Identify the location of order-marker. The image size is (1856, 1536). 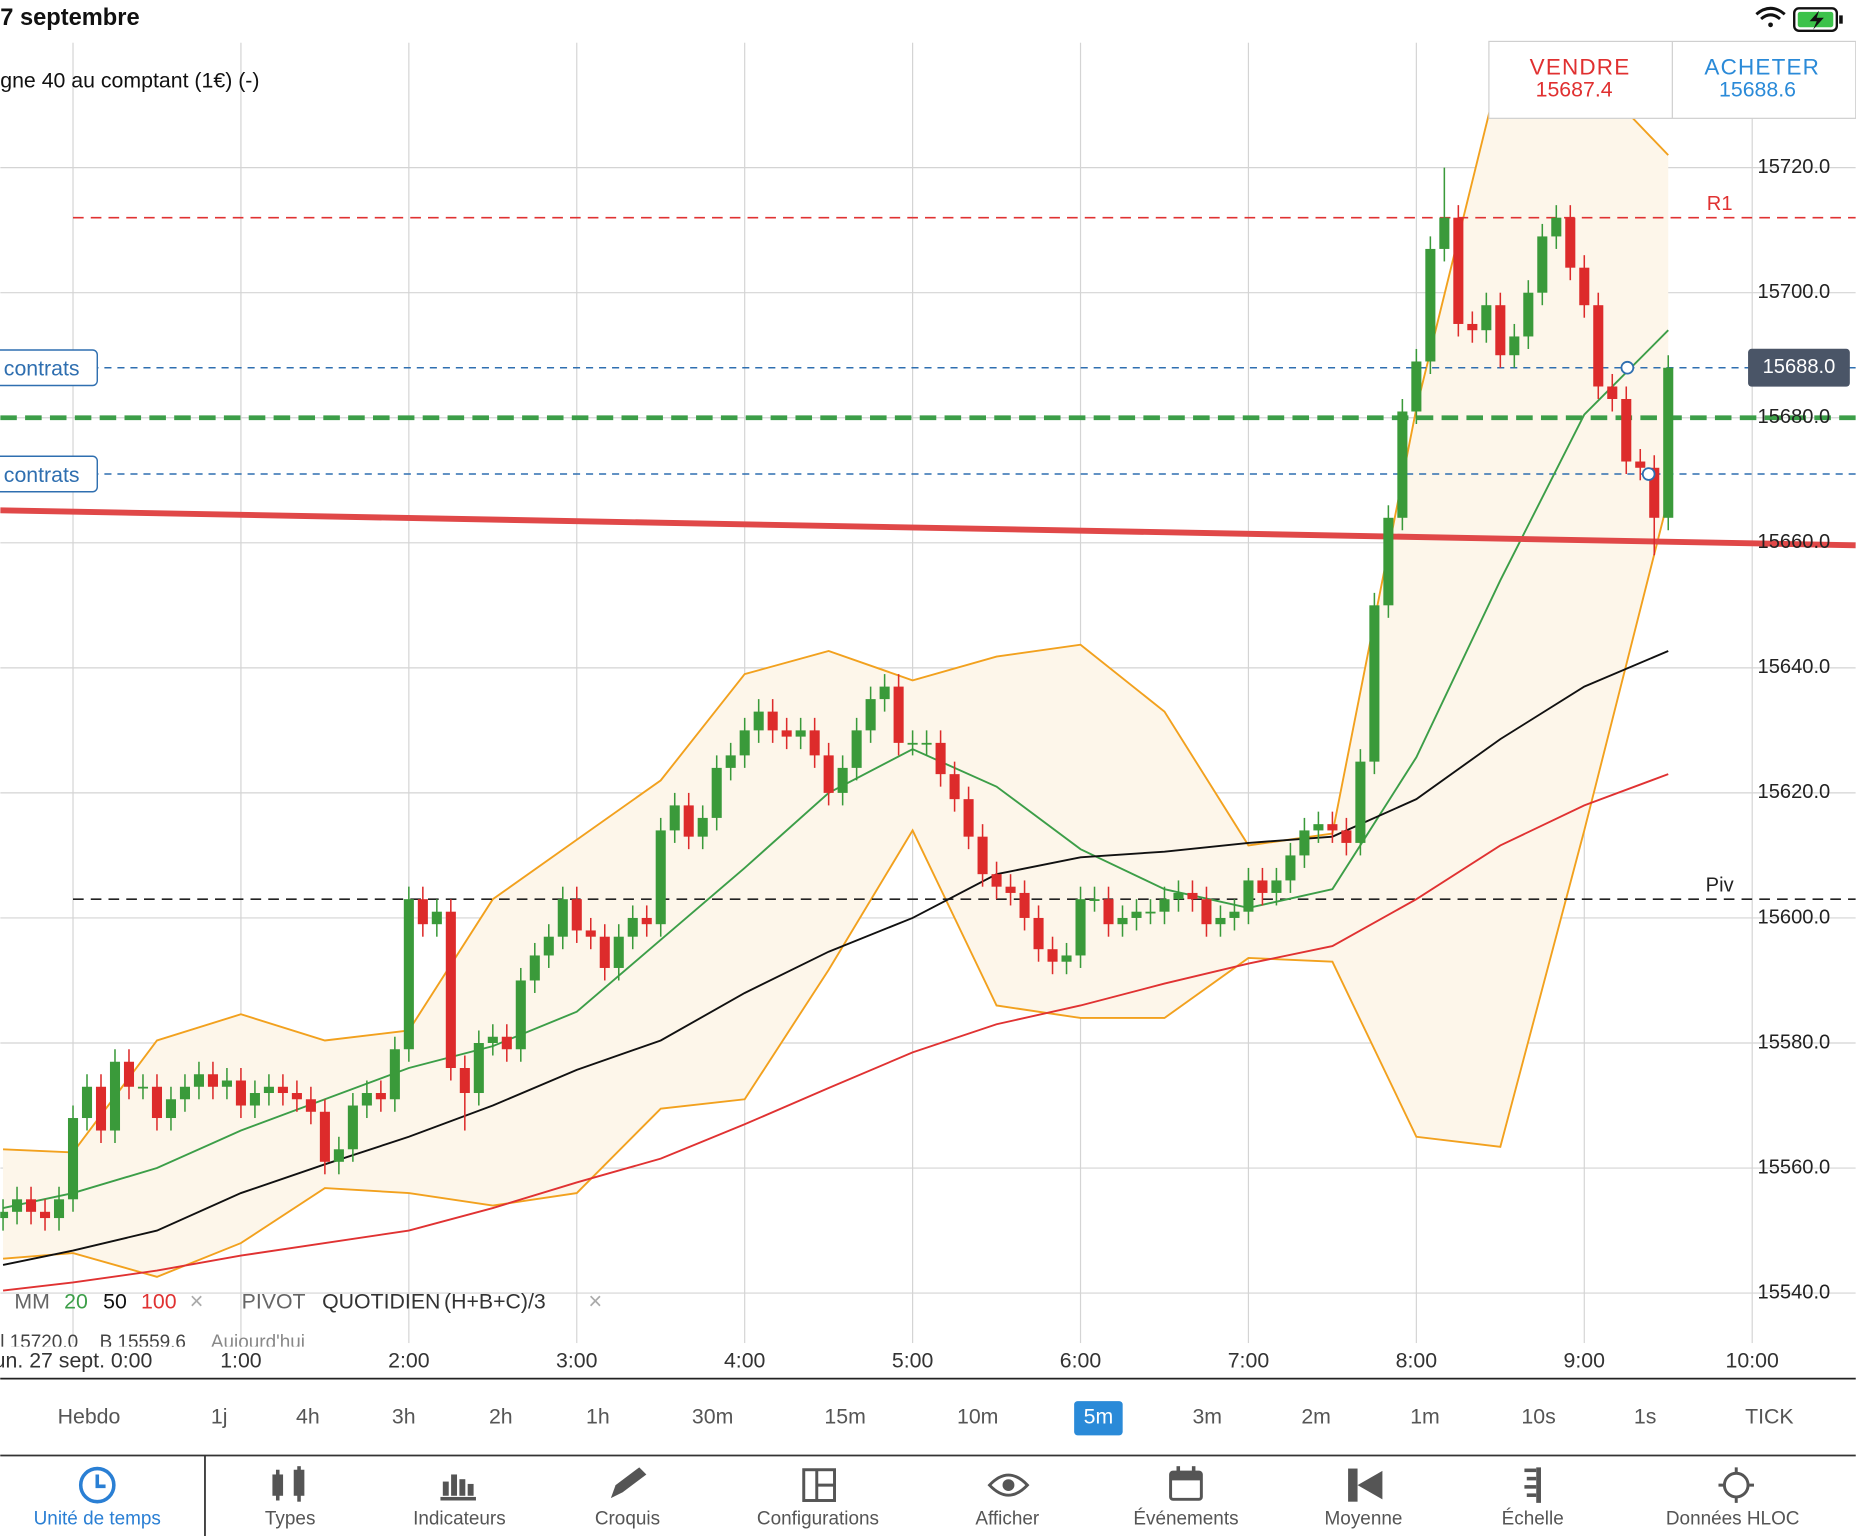
(1627, 367).